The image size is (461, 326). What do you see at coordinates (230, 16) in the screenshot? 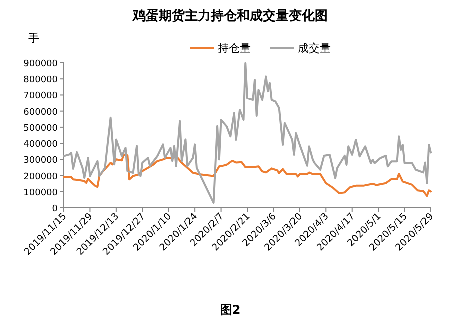
I see `chart-title: 鸡蛋期货主力持仓和成交量变化图` at bounding box center [230, 16].